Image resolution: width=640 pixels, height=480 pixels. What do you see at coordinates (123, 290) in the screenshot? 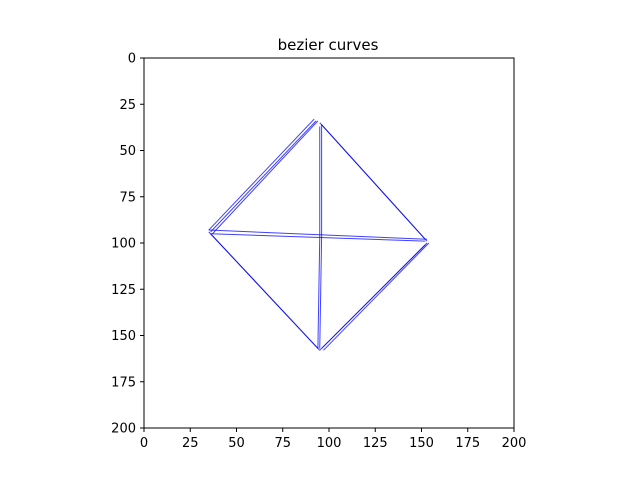
I see `y-tick-label: 125` at bounding box center [123, 290].